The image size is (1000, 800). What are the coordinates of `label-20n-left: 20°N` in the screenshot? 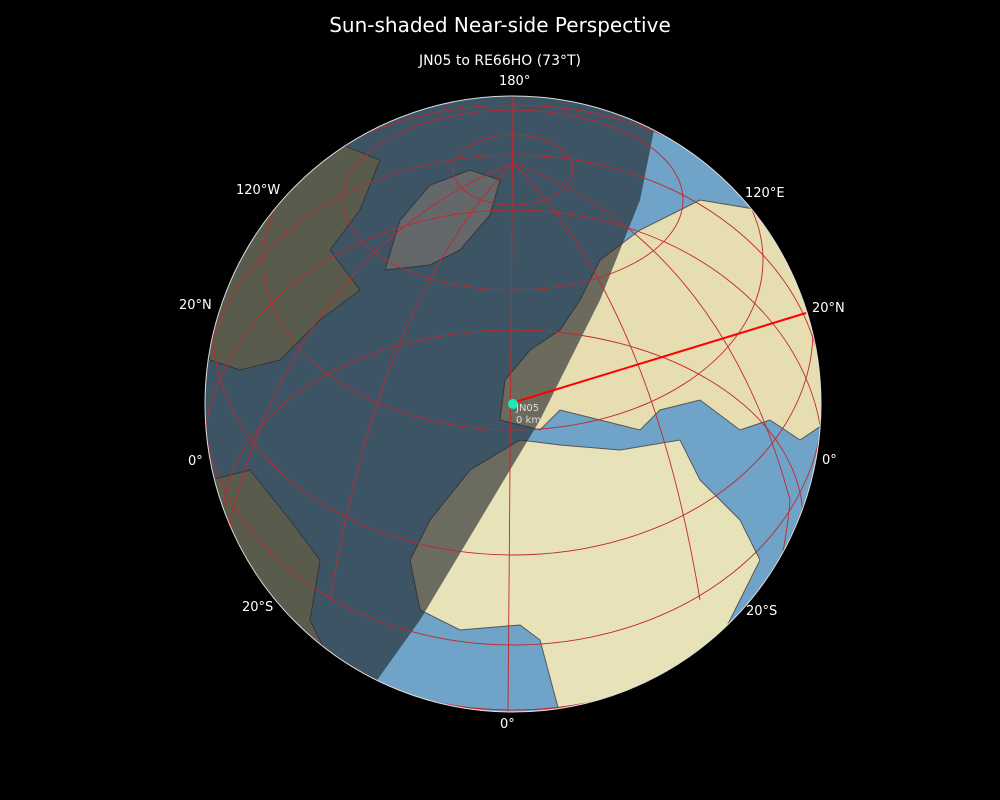 It's located at (195, 305).